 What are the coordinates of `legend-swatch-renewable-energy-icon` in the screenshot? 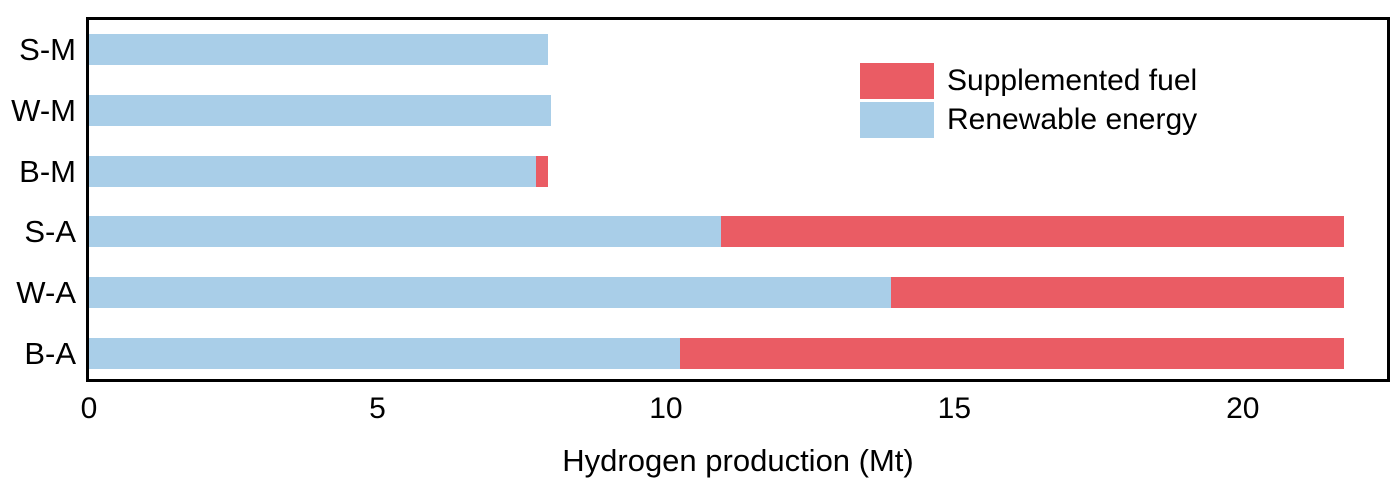 It's located at (897, 120).